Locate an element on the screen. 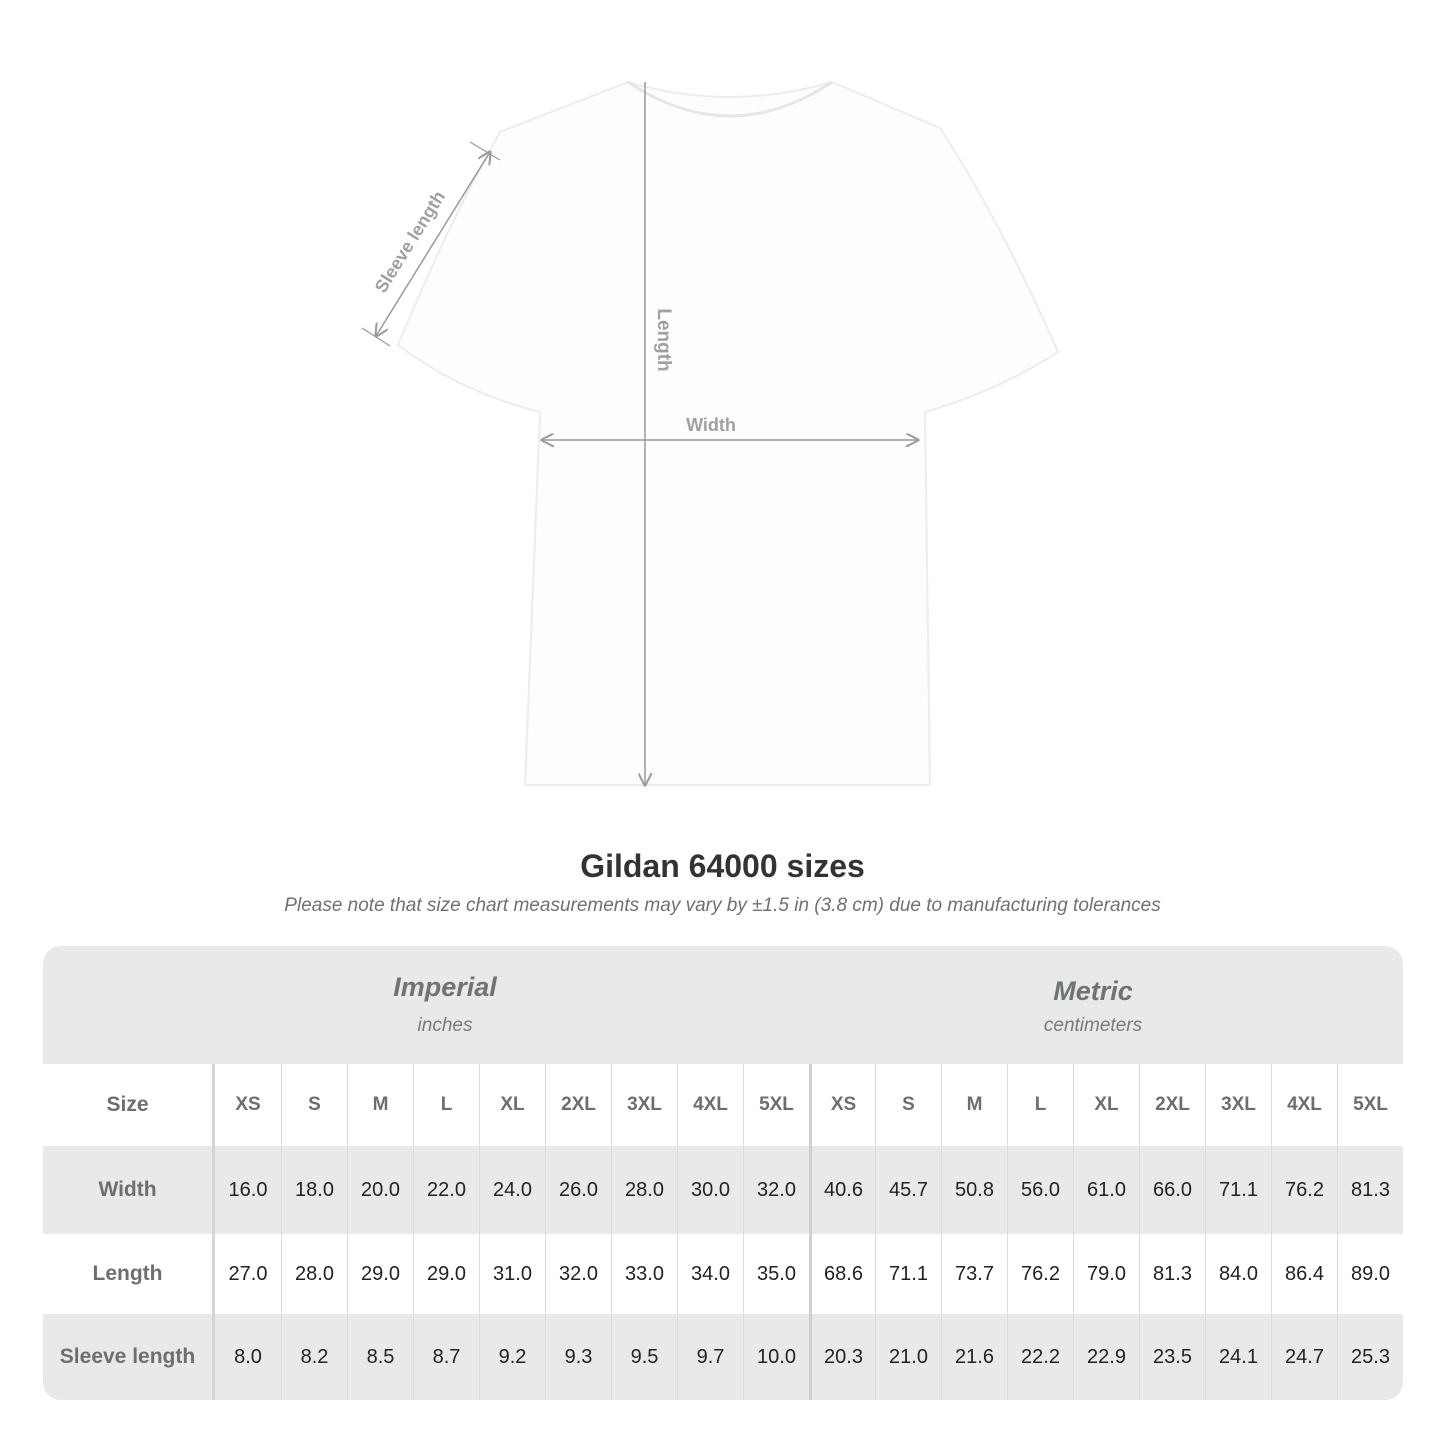 The height and width of the screenshot is (1445, 1445). table-cell-metric: 21.0 is located at coordinates (908, 1357).